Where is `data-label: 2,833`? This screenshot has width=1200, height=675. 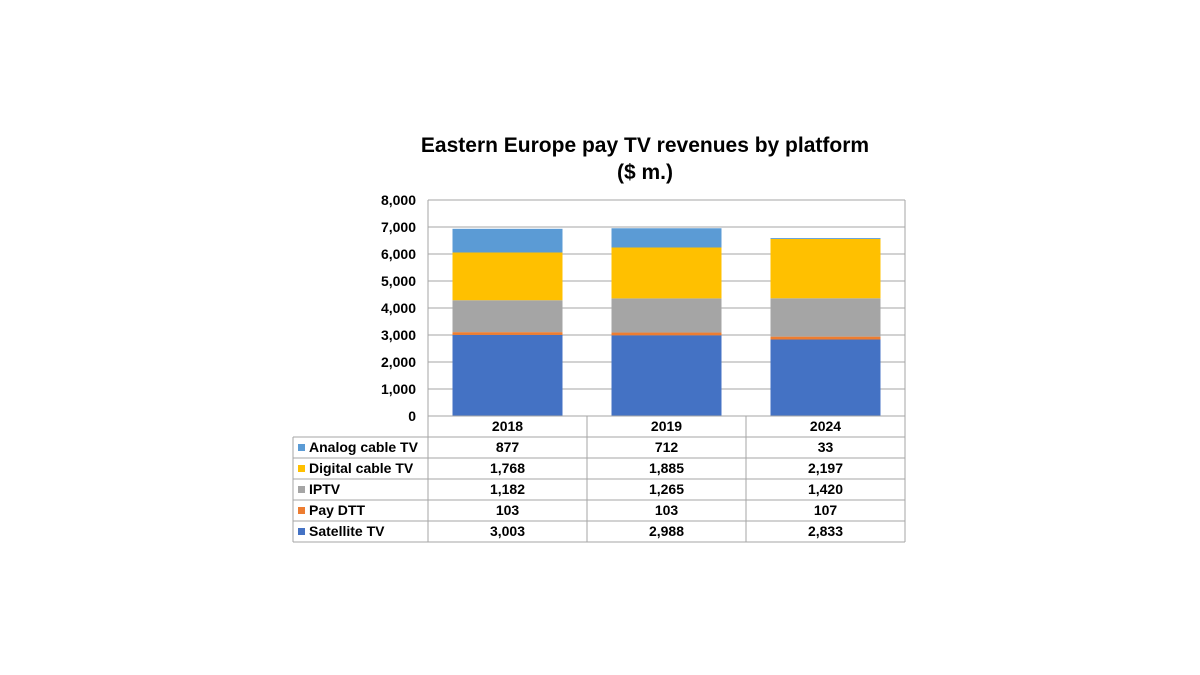 data-label: 2,833 is located at coordinates (825, 531).